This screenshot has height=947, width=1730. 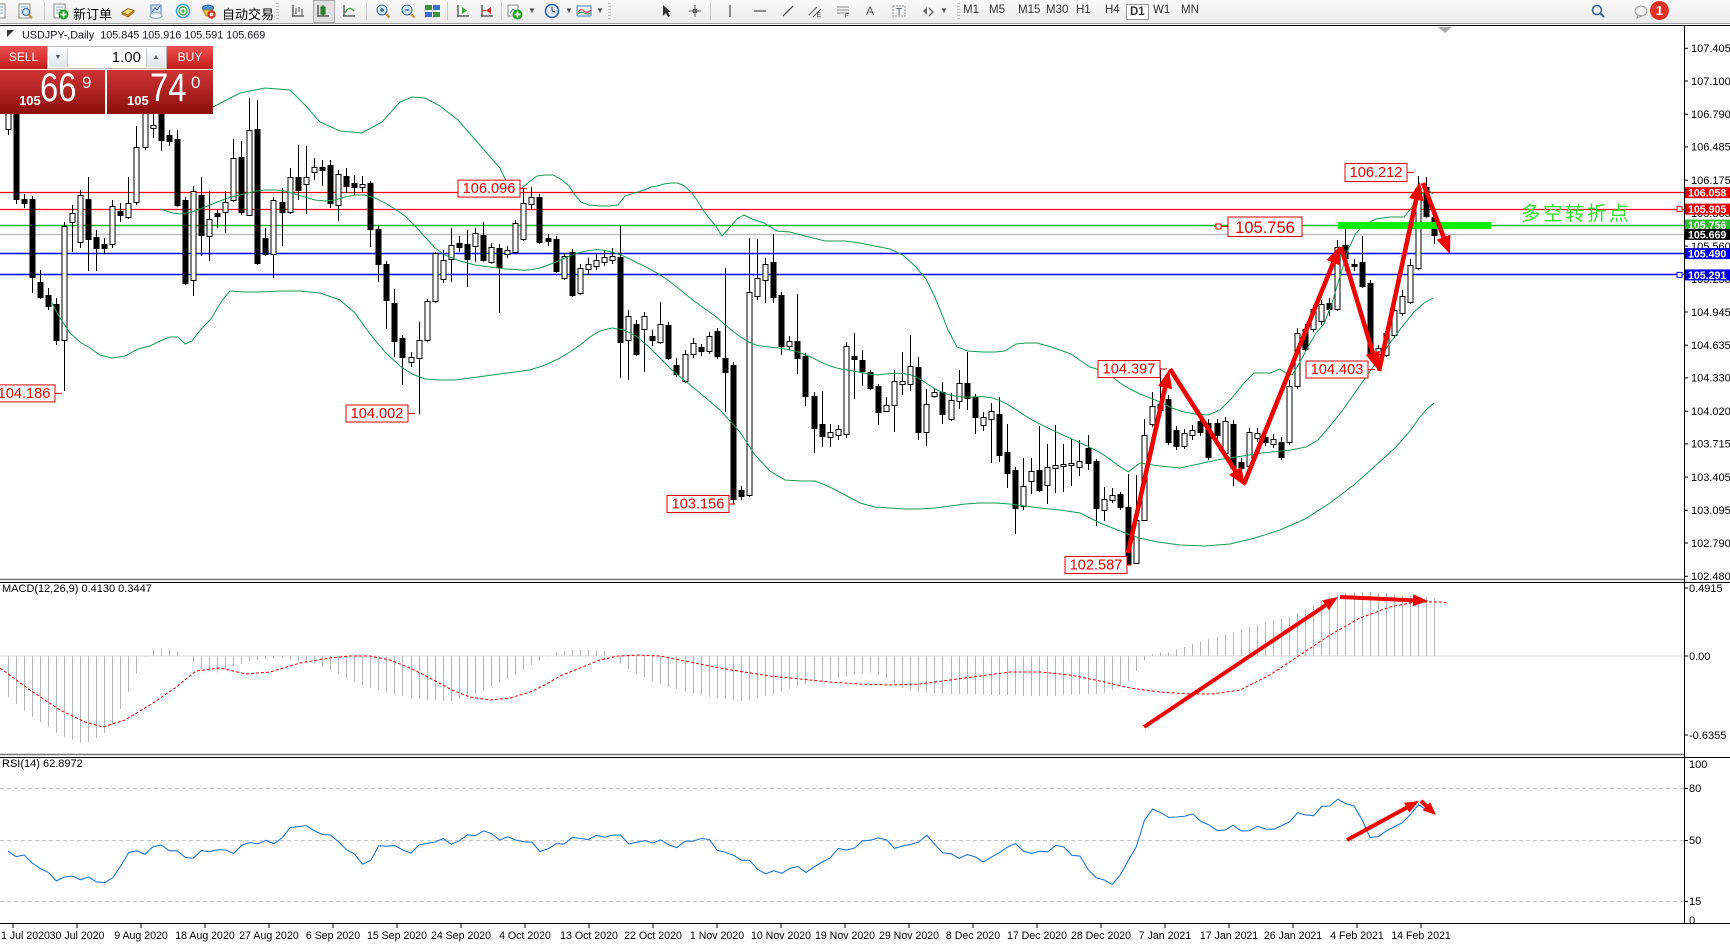 What do you see at coordinates (870, 11) in the screenshot?
I see `svg-text: A` at bounding box center [870, 11].